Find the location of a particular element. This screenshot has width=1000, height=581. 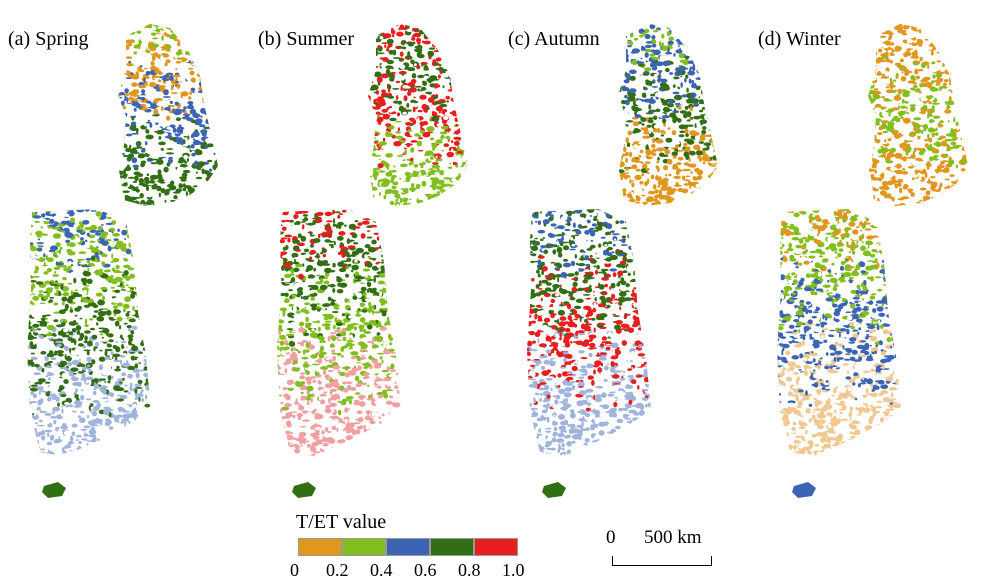

map-region-south is located at coordinates (339, 332).